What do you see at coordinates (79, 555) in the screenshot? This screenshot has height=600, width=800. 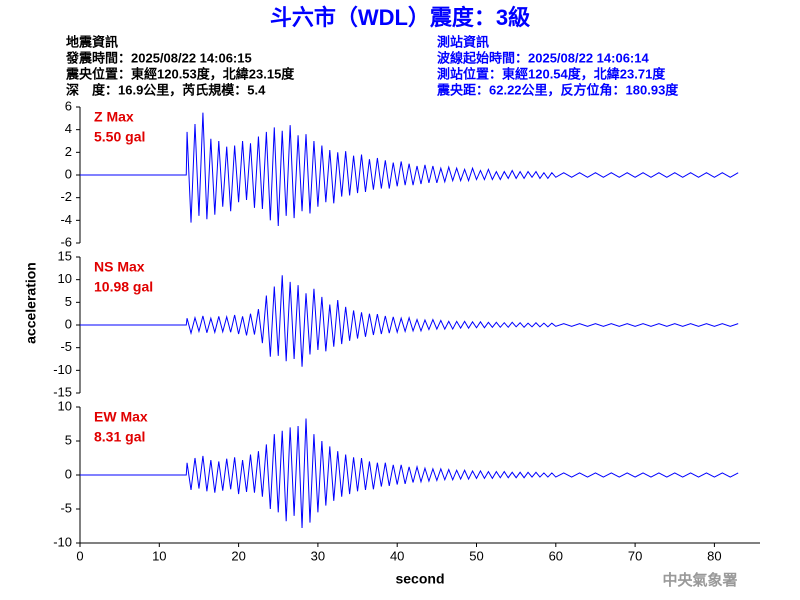 I see `x-tick-label: 0` at bounding box center [79, 555].